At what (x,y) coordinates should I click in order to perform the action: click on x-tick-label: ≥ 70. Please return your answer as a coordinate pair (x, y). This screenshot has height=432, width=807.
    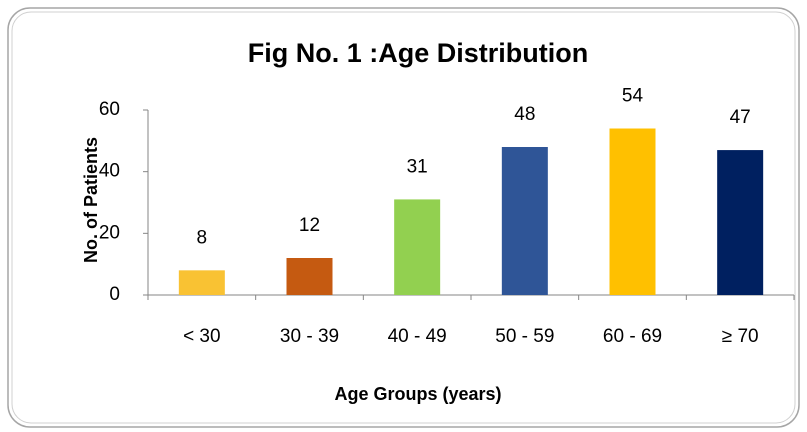
    Looking at the image, I should click on (740, 336).